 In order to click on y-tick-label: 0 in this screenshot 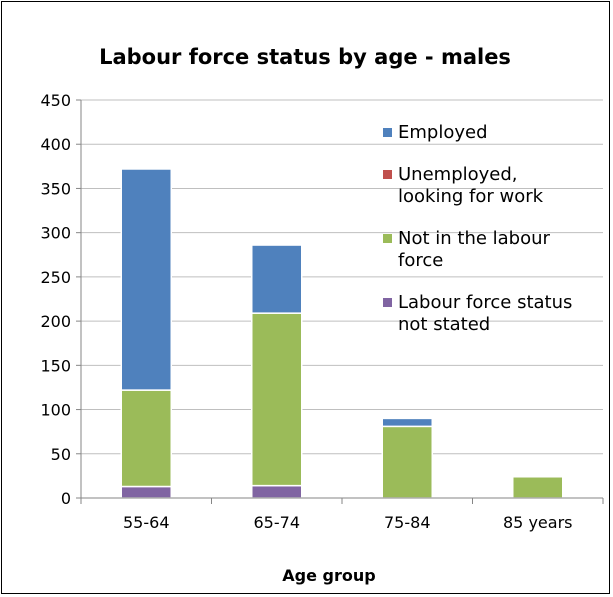, I will do `click(66, 498)`.